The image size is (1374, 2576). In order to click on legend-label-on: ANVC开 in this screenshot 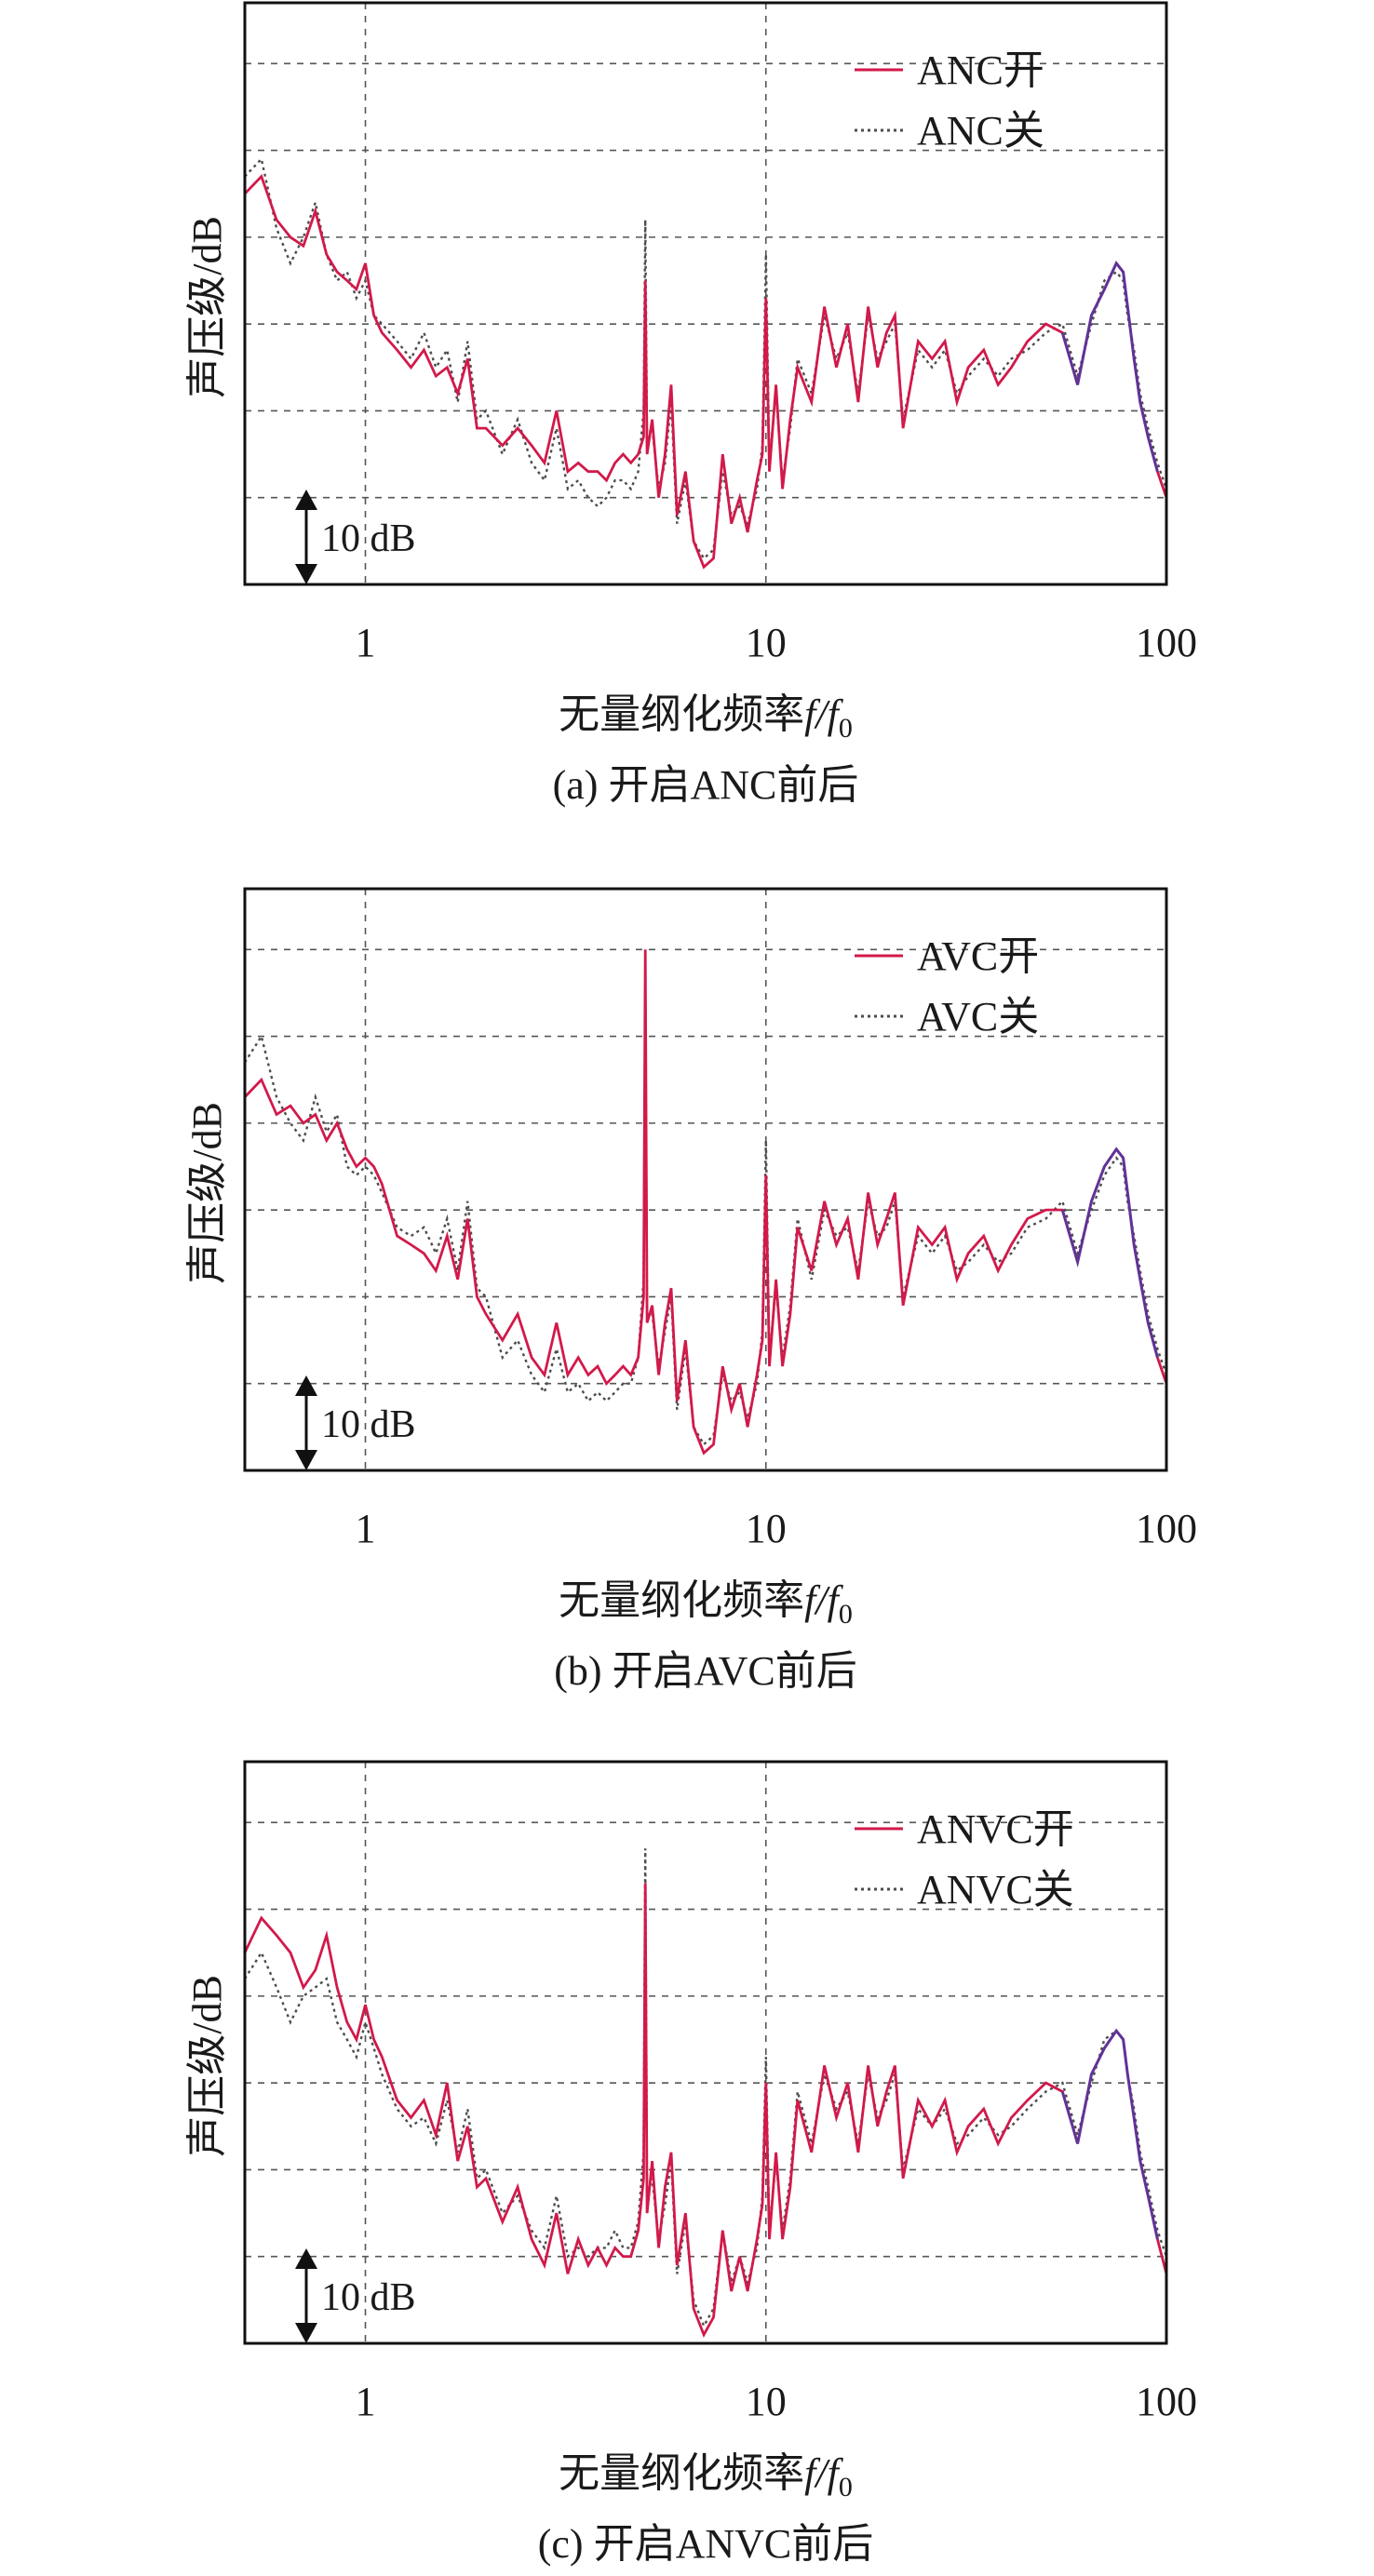, I will do `click(996, 1829)`.